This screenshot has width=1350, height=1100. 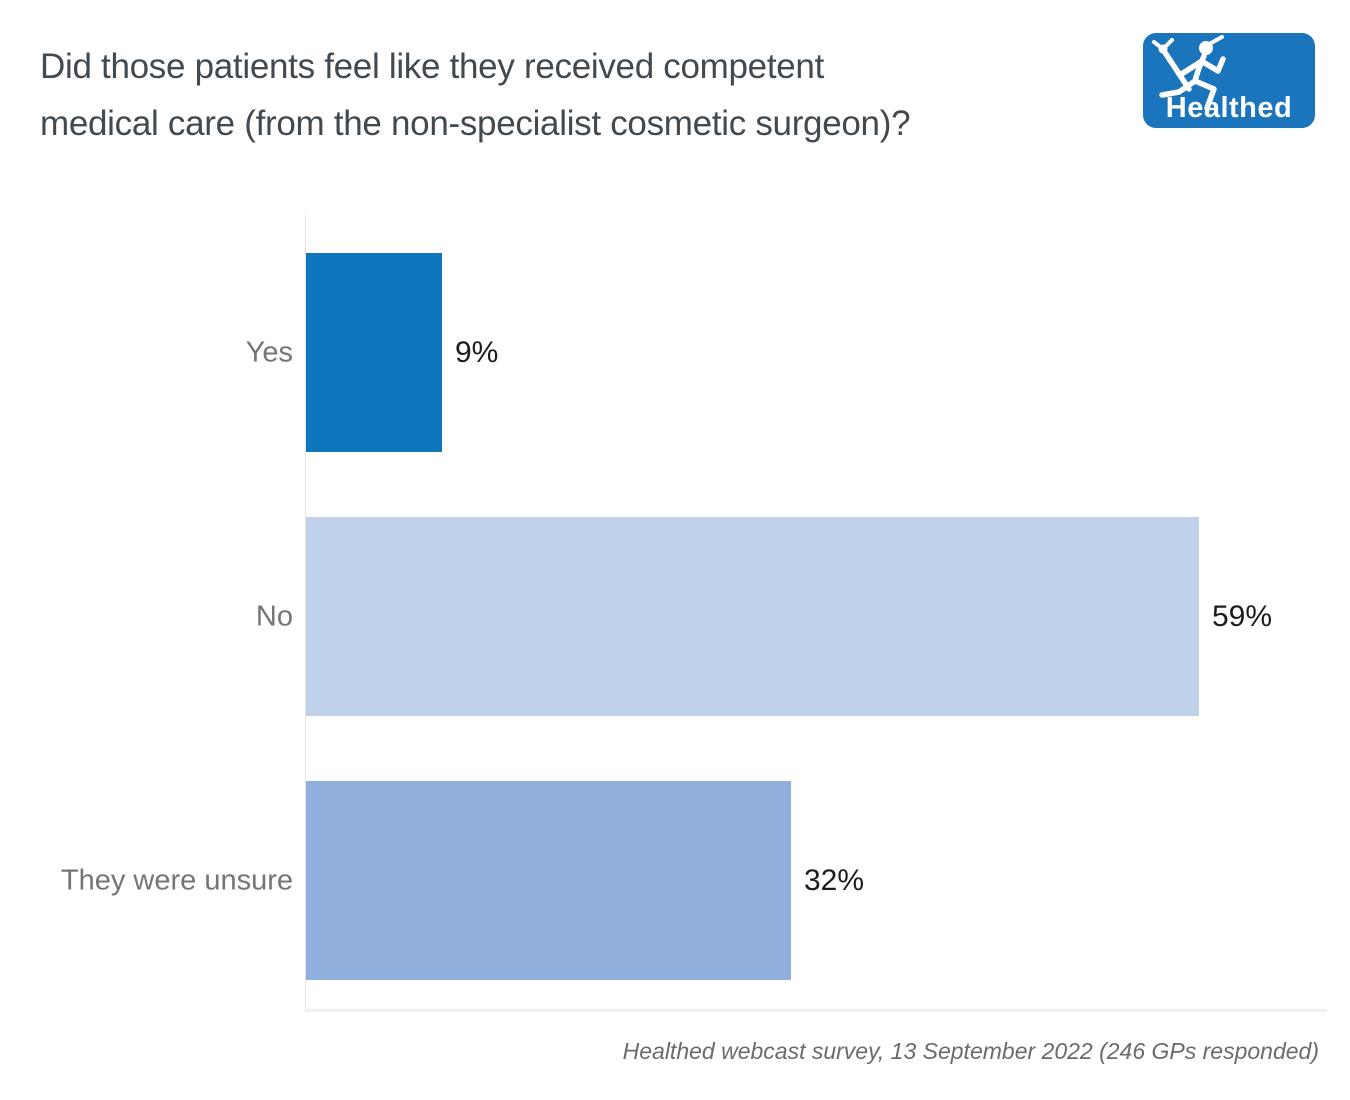 I want to click on value-label: 9%, so click(x=477, y=352).